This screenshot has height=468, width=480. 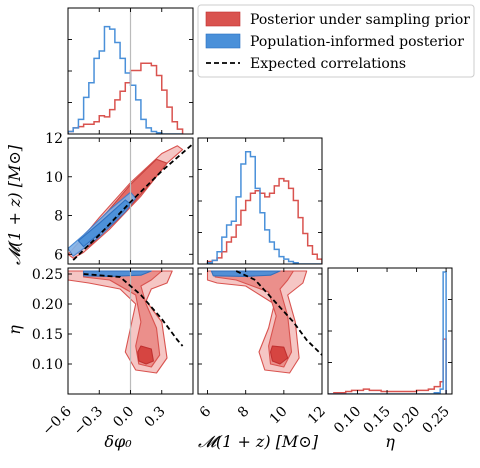 I want to click on contour-panel-eta_vs_dphi0, so click(x=126, y=331).